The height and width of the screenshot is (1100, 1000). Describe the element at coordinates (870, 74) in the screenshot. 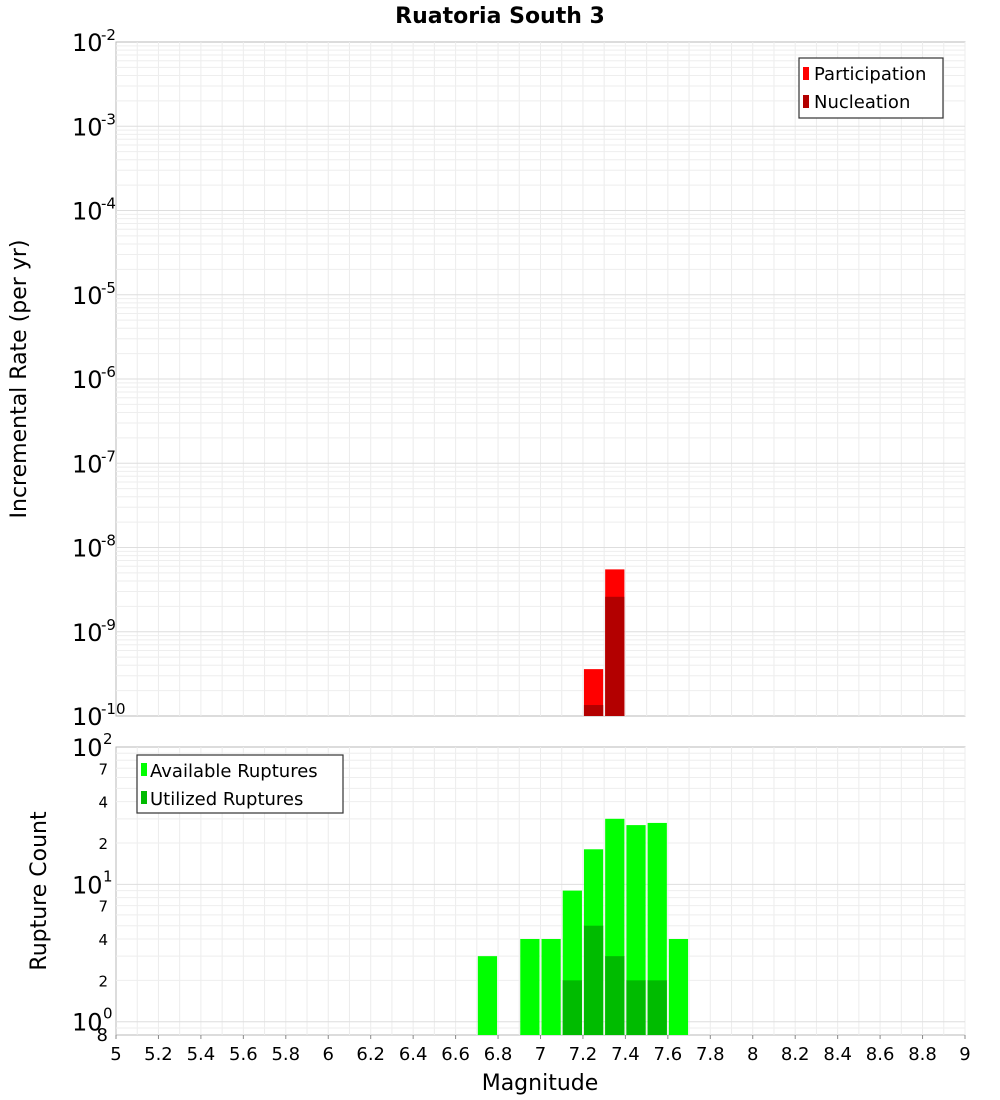

I see `legend-label-participation: Participation` at that location.